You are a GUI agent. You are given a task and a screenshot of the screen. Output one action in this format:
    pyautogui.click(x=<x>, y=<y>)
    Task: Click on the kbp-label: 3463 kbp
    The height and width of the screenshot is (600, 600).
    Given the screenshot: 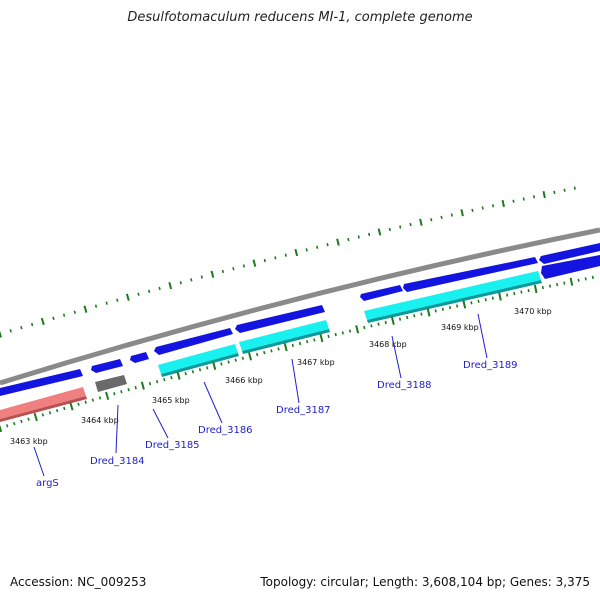 What is the action you would take?
    pyautogui.click(x=29, y=441)
    